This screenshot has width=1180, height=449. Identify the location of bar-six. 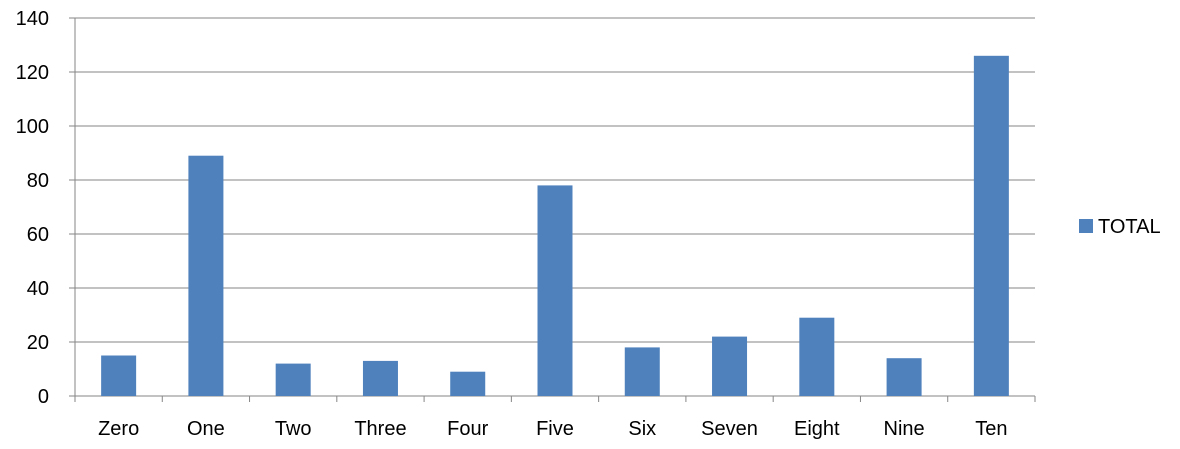
(642, 371).